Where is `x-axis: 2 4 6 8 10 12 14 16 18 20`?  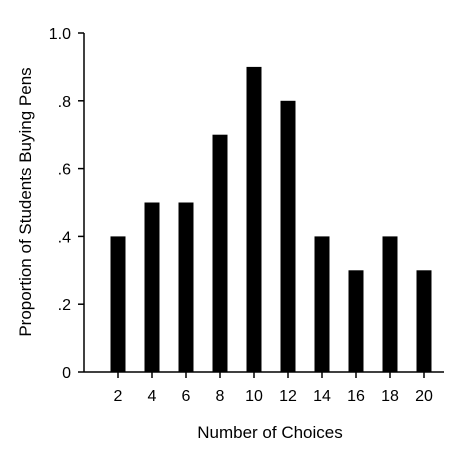
x-axis: 2 4 6 8 10 12 14 16 18 20 is located at coordinates (264, 388).